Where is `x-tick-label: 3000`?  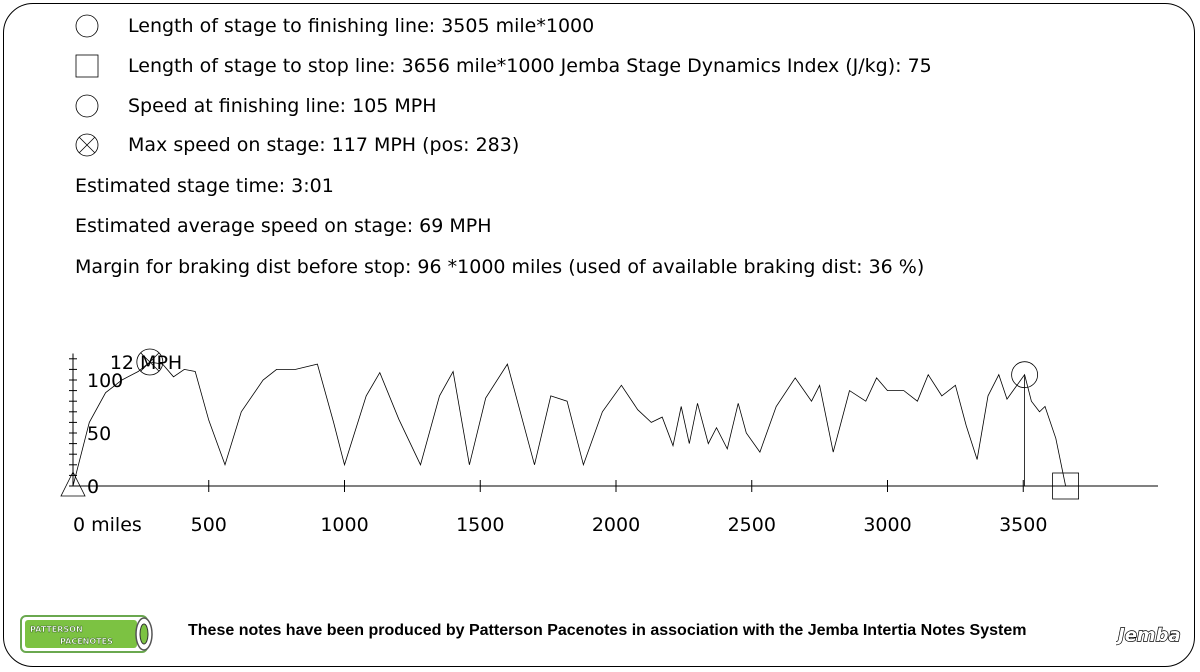
x-tick-label: 3000 is located at coordinates (887, 525).